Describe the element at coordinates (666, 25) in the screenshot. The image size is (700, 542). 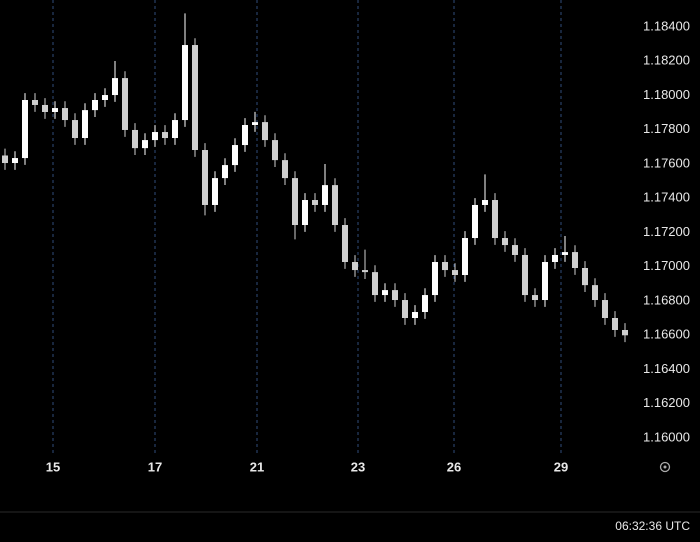
I see `y-tick-label: 1.18400` at that location.